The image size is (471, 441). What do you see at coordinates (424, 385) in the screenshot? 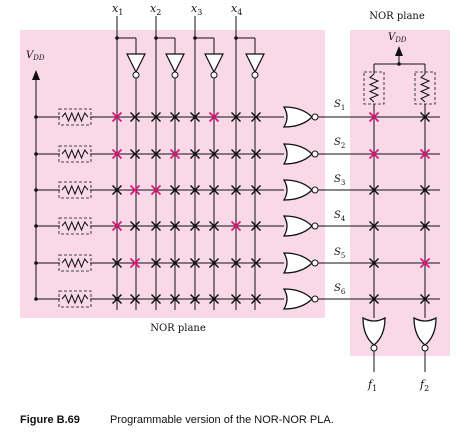
I see `output-label-f2: f2` at bounding box center [424, 385].